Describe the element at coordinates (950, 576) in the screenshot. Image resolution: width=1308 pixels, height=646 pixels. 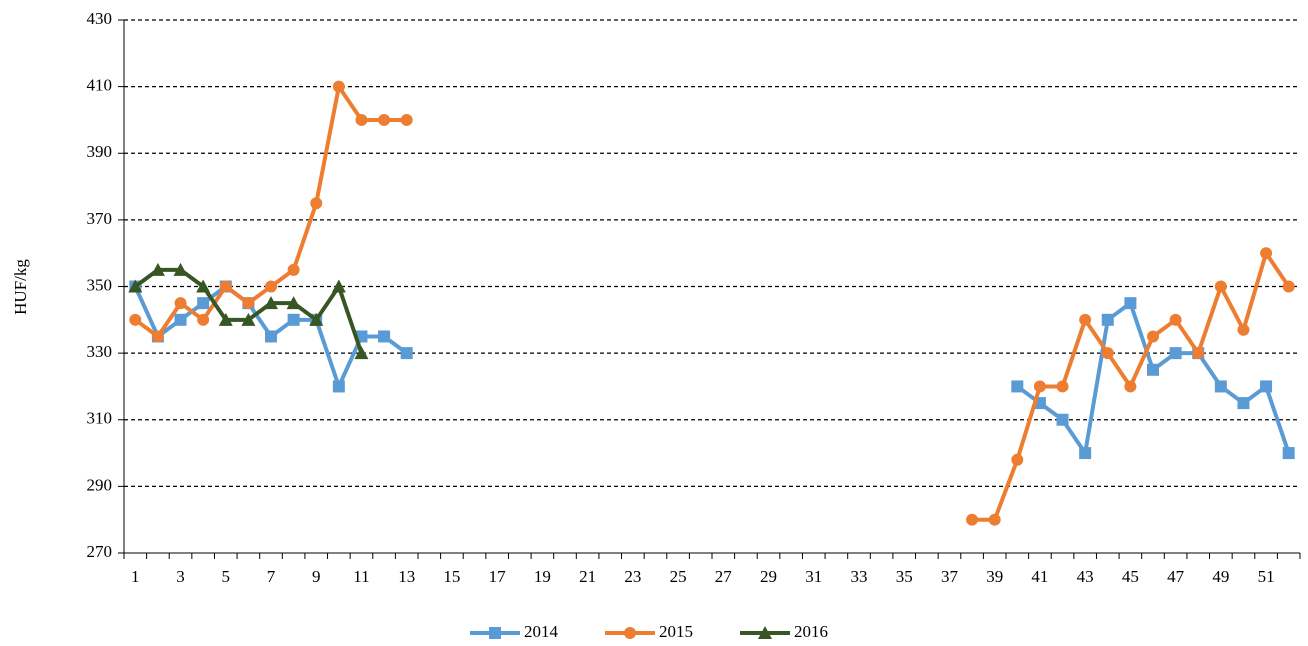
I see `x-tick-label: 37` at that location.